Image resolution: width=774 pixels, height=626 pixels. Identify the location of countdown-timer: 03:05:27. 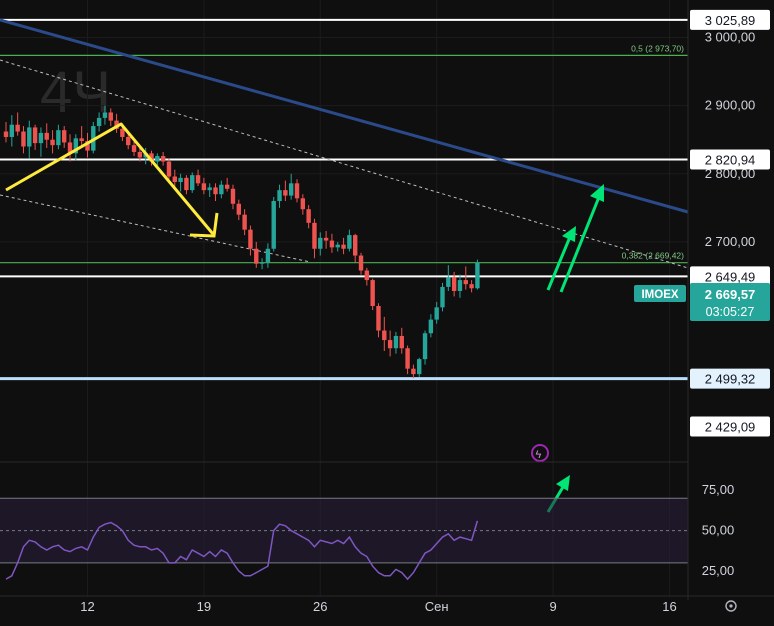
(730, 312).